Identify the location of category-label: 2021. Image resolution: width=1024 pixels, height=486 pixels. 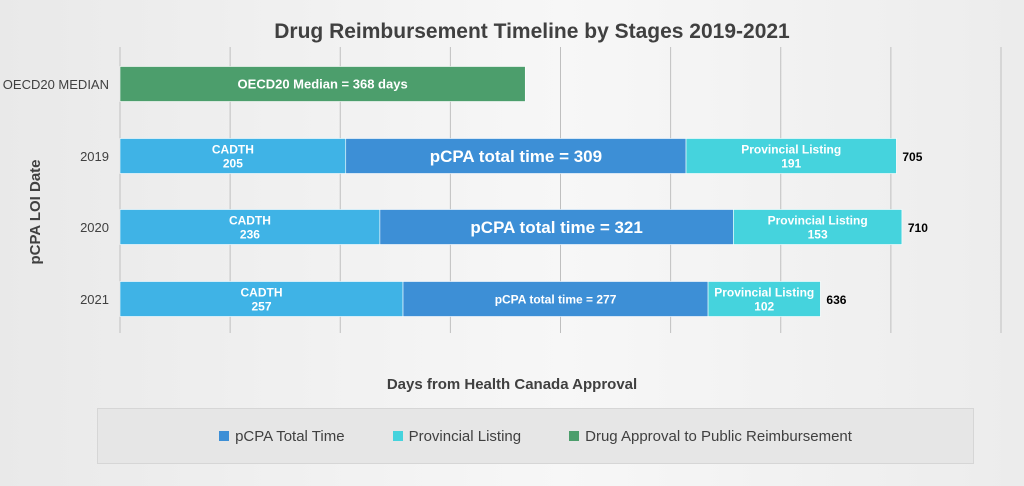
(94, 299).